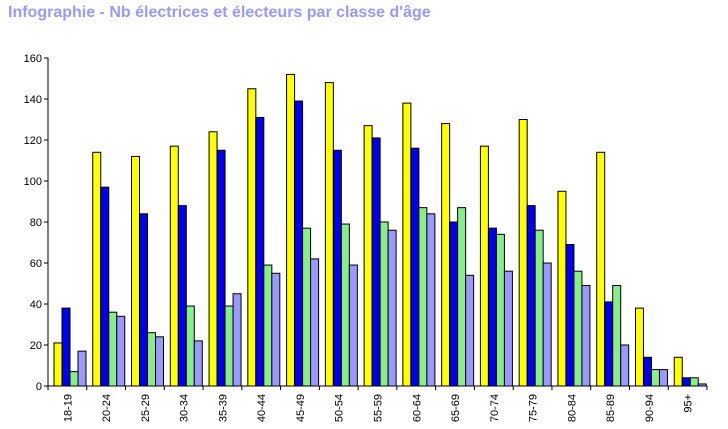  Describe the element at coordinates (345, 305) in the screenshot. I see `bar-50-54-s3` at that location.